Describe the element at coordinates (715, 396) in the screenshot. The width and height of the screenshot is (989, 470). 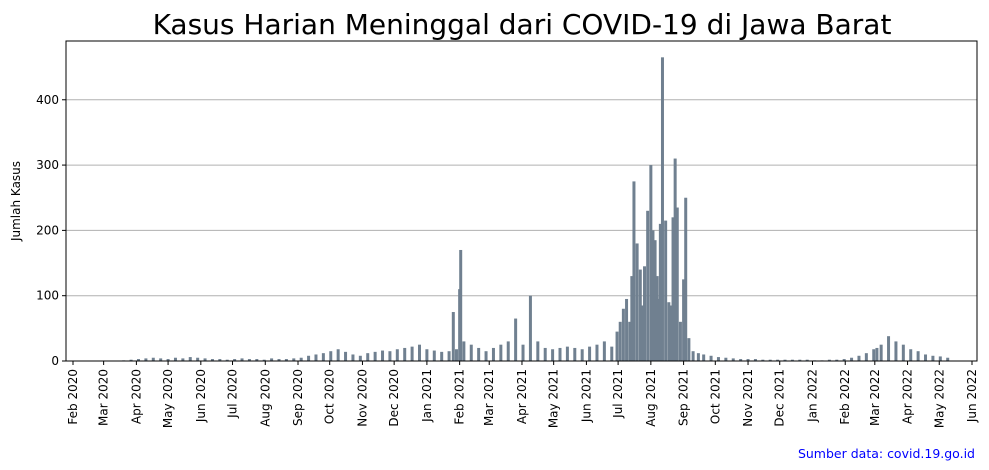
I see `x-tick-label: Oct 2021` at that location.